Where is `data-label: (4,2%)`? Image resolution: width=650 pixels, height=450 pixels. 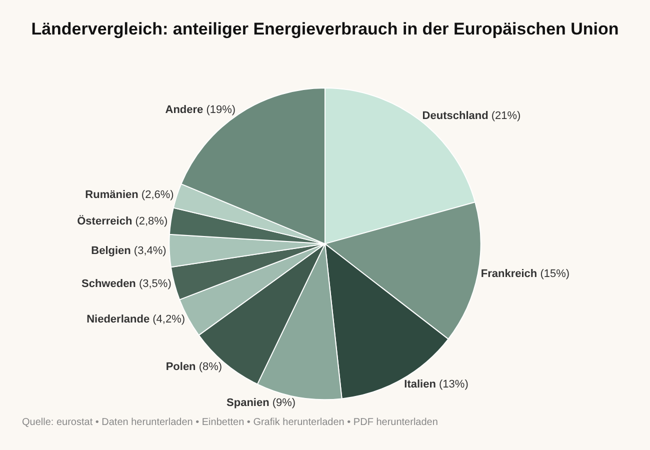
data-label: (4,2%) is located at coordinates (169, 319).